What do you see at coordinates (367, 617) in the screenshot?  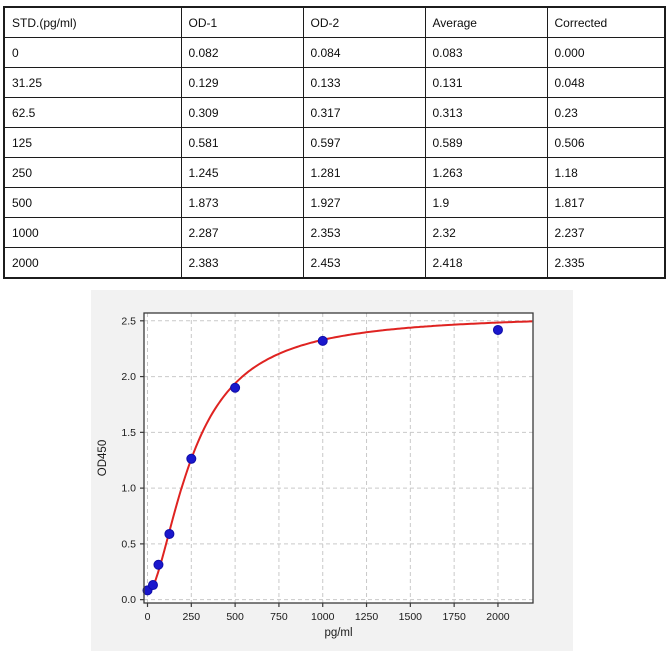 I see `x-tick-label: 1250` at bounding box center [367, 617].